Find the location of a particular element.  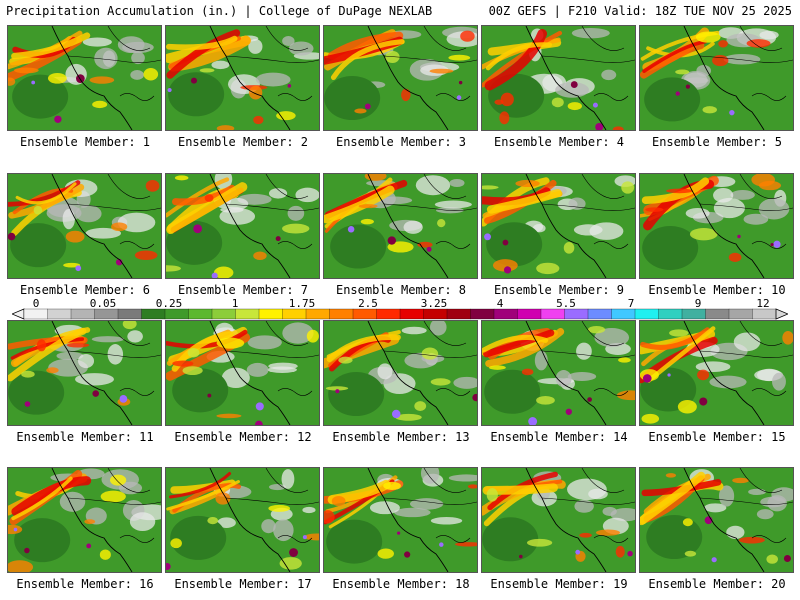

colorbar-tick-label: 2.5 is located at coordinates (368, 303).